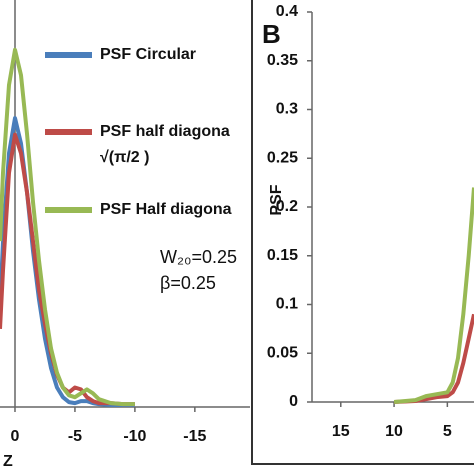  Describe the element at coordinates (15, 436) in the screenshot. I see `x-tick-label: 0` at that location.